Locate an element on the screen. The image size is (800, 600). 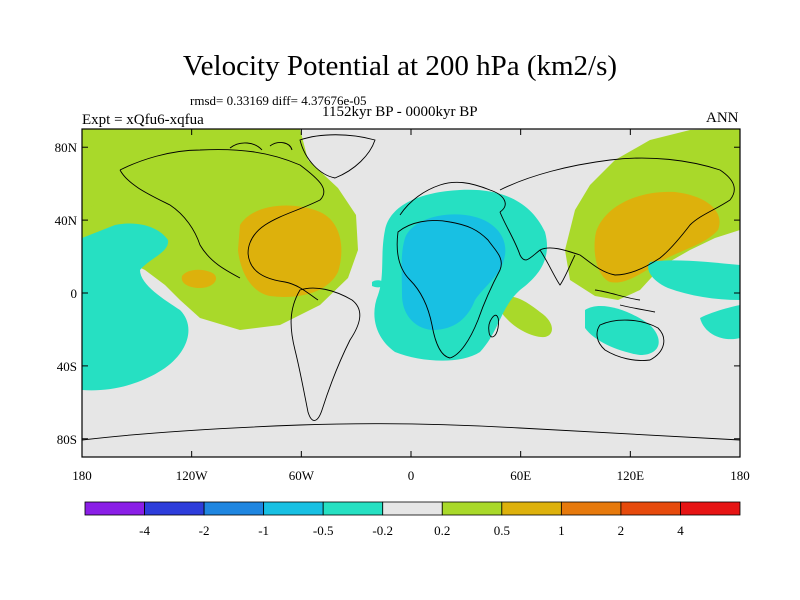
region-pacific-positive is located at coordinates (96, 185).